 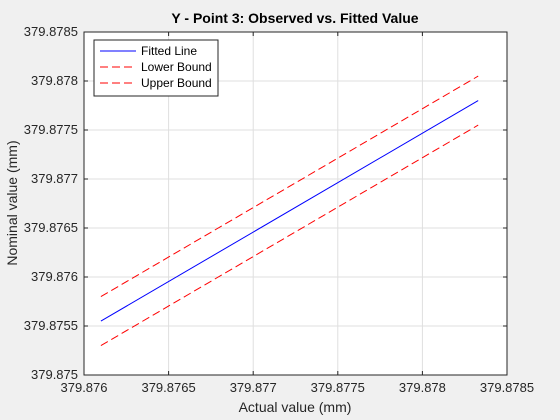 What do you see at coordinates (168, 387) in the screenshot?
I see `x-tick-label: 379.8765` at bounding box center [168, 387].